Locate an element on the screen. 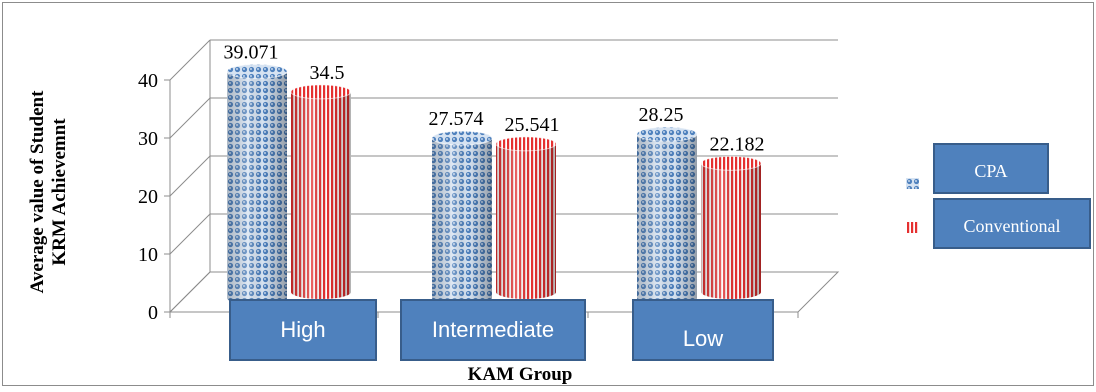  data-label-0-0: 39.071 is located at coordinates (251, 52).